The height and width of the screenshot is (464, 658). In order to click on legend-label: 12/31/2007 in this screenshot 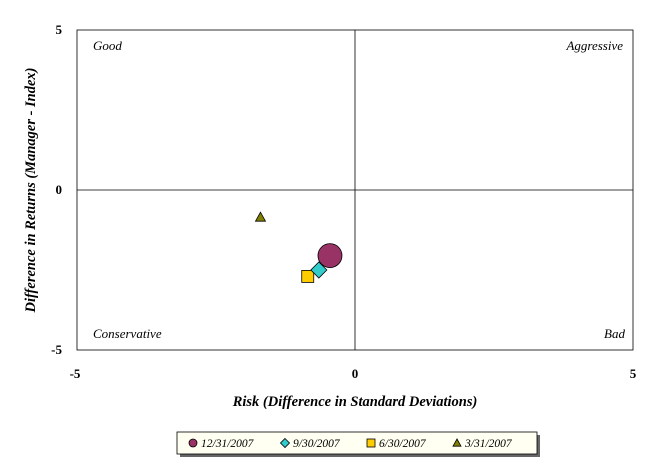, I will do `click(228, 444)`.